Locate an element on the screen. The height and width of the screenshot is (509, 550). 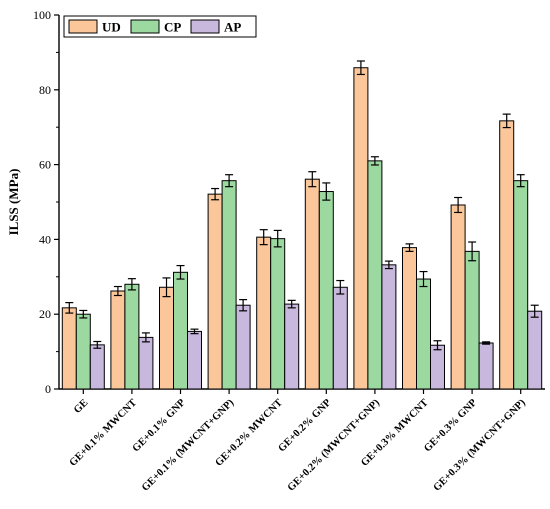
legend-swatch-ap is located at coordinates (205, 26).